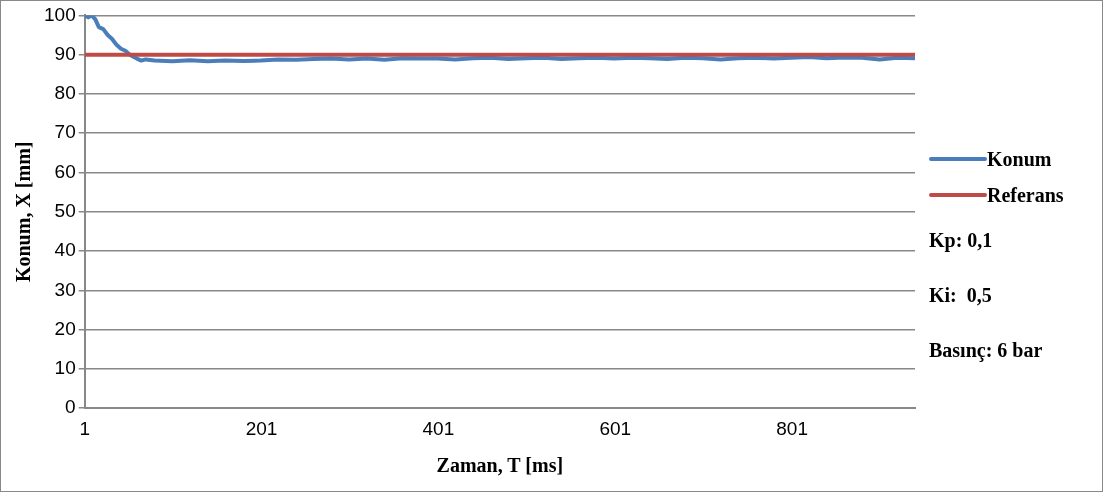  Describe the element at coordinates (1025, 195) in the screenshot. I see `legend-label: Referans` at that location.